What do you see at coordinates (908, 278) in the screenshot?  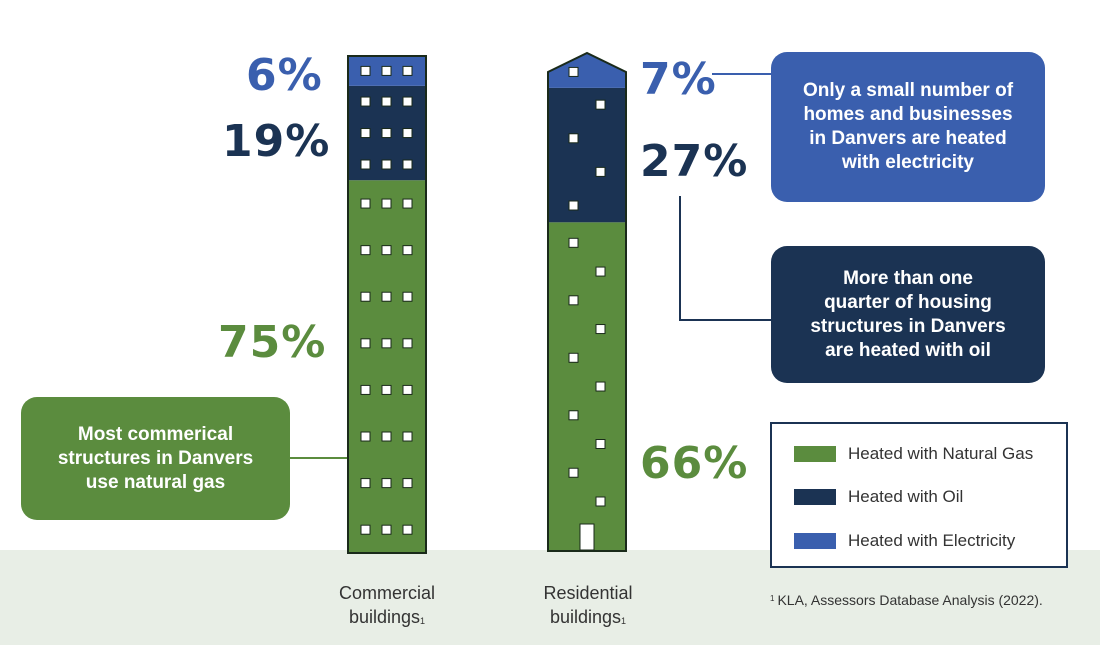 I see `oil-callout-line: More than one` at bounding box center [908, 278].